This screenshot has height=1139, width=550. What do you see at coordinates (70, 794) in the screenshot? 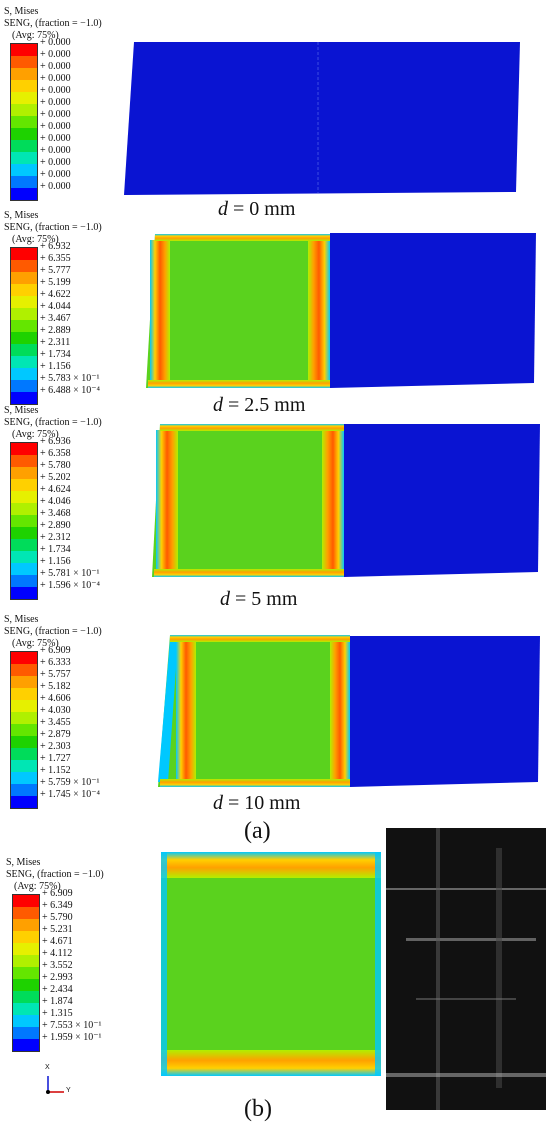
I see `legend-value: + 1.745 × 10⁻⁴` at bounding box center [70, 794].